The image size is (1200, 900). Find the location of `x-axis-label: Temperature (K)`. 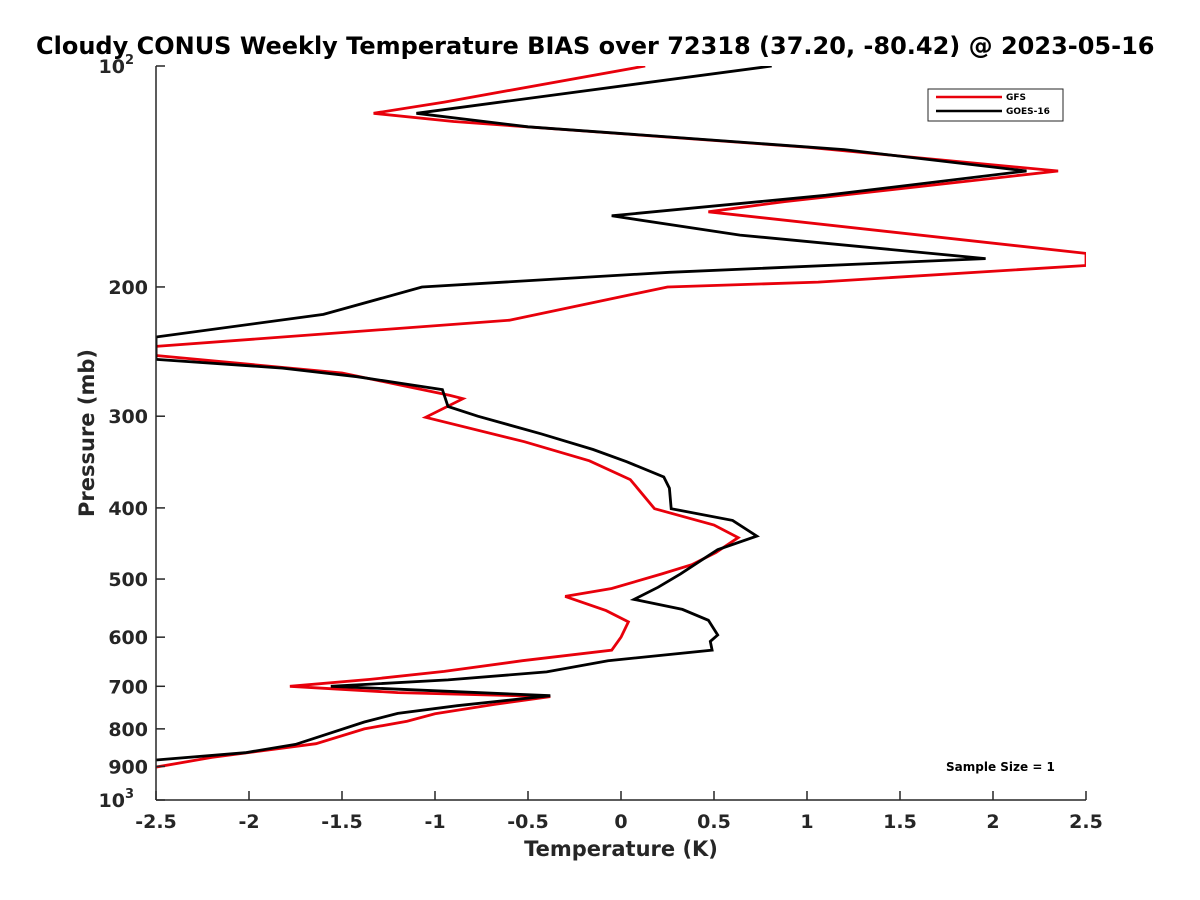

x-axis-label: Temperature (K) is located at coordinates (621, 849).